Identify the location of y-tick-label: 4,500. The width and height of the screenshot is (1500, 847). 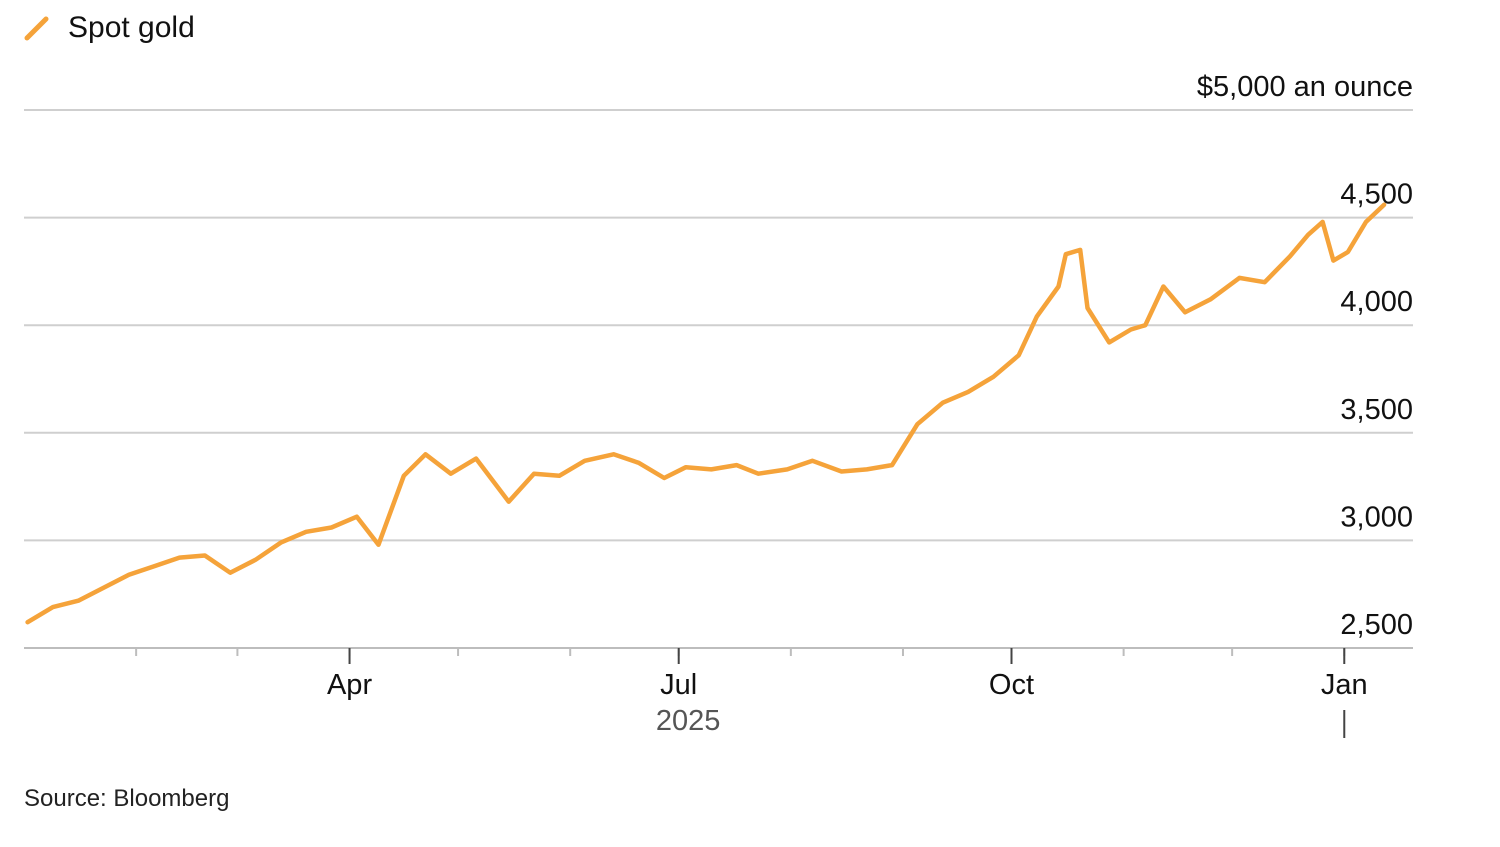
(1376, 195).